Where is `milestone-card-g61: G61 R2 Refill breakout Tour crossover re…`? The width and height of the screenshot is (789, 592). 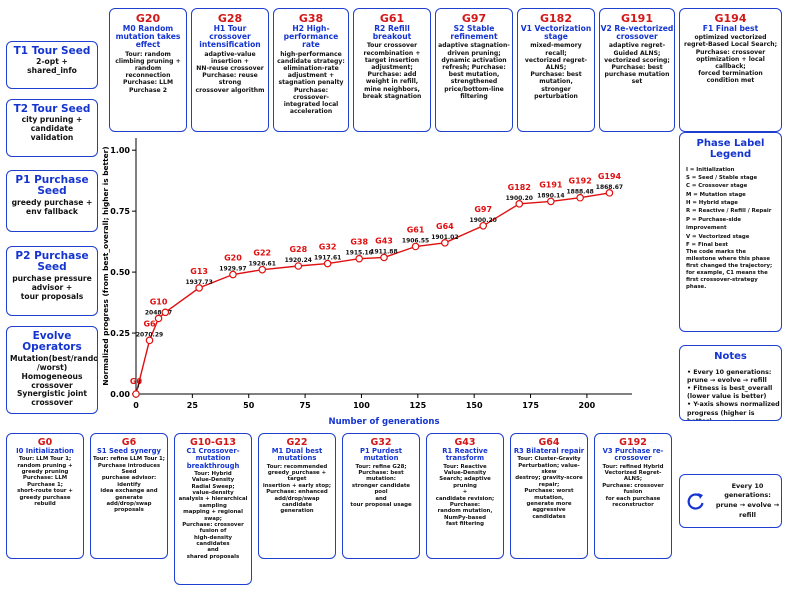 milestone-card-g61: G61 R2 Refill breakout Tour crossover re… is located at coordinates (392, 70).